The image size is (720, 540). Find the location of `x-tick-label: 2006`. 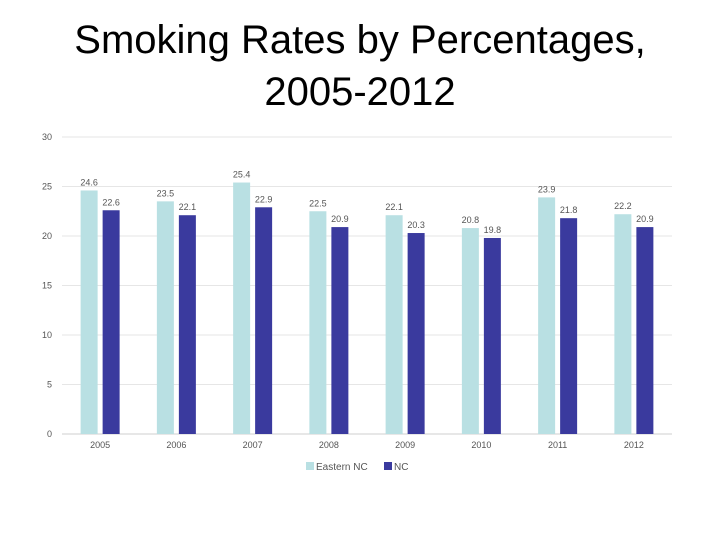

x-tick-label: 2006 is located at coordinates (176, 445).